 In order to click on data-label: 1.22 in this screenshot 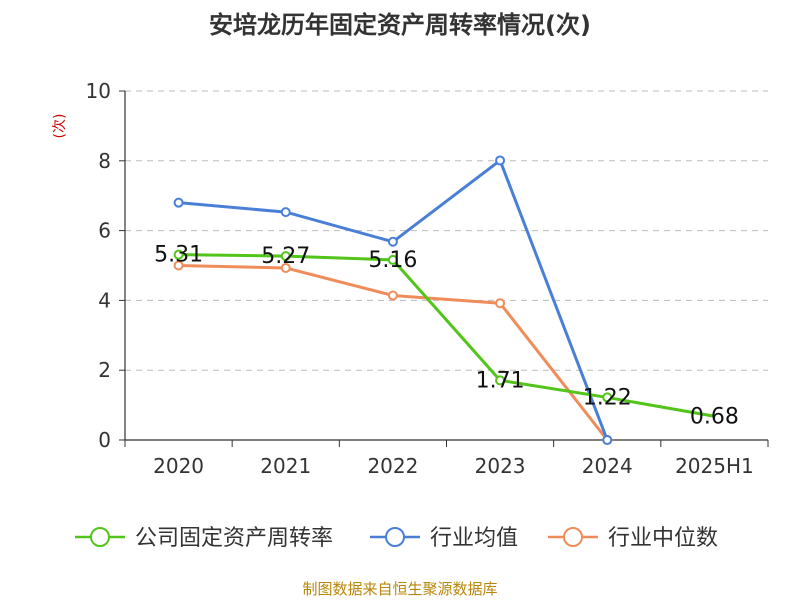, I will do `click(607, 397)`.